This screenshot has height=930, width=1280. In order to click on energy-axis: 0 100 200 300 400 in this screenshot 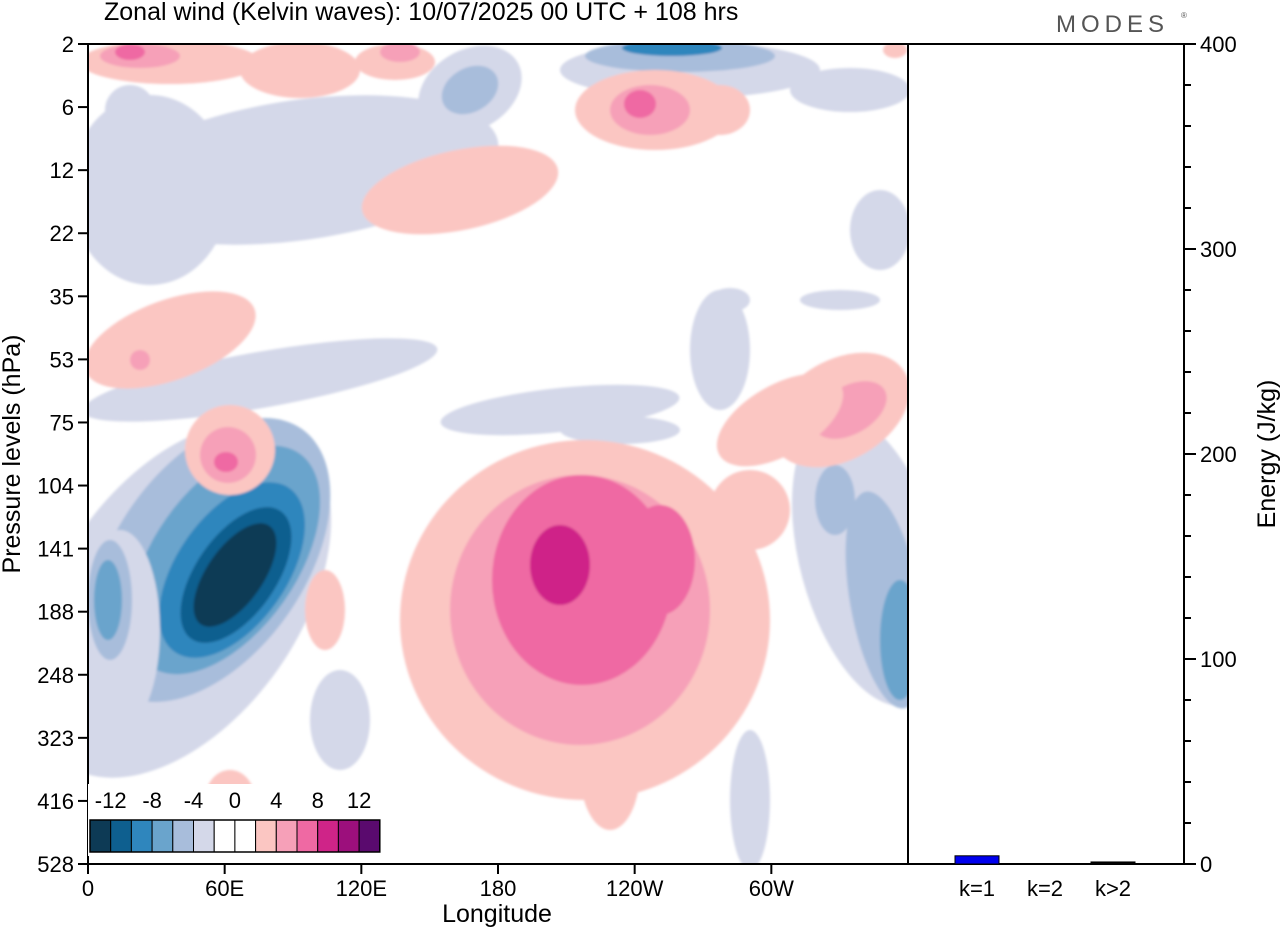, I will do `click(1210, 454)`.